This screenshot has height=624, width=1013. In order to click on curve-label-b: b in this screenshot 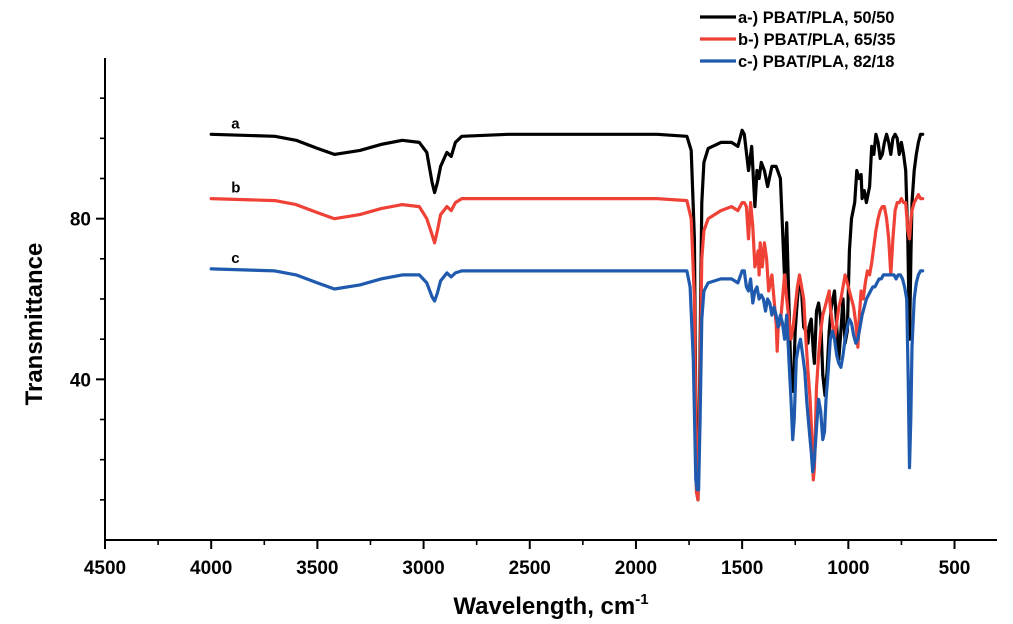, I will do `click(235, 188)`.